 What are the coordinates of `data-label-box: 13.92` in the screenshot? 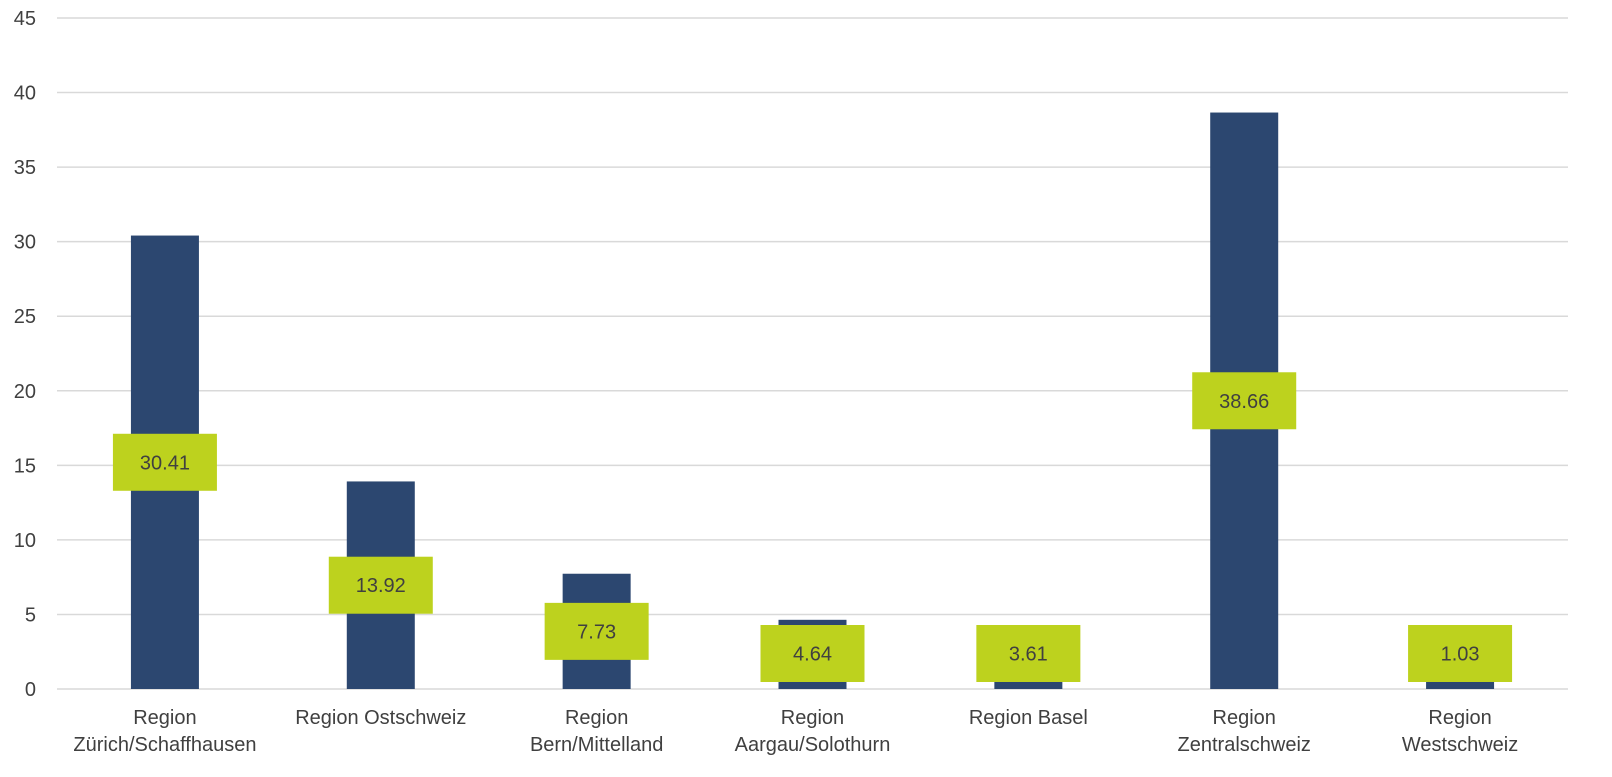 It's located at (380, 585).